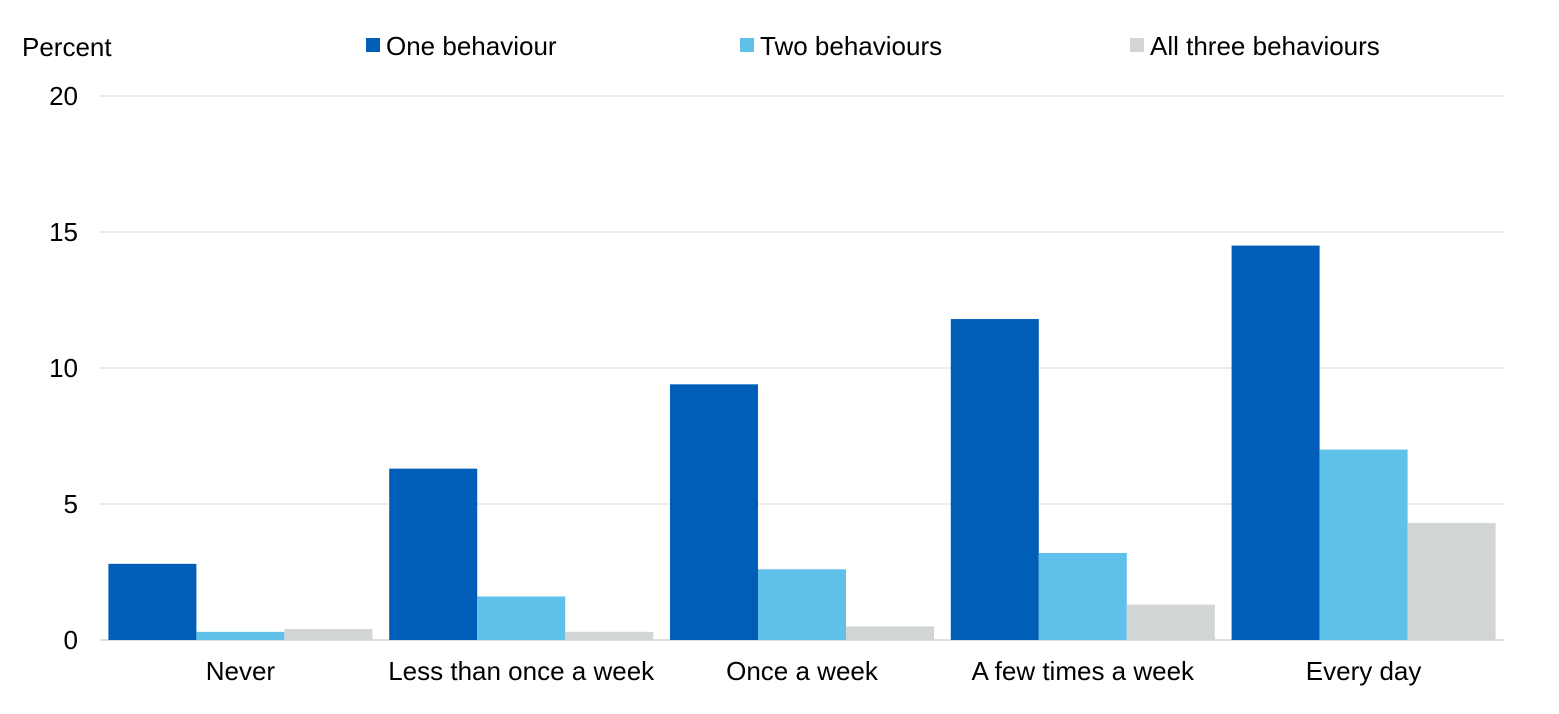 Image resolution: width=1559 pixels, height=714 pixels. I want to click on y-tick-label: 20, so click(63, 96).